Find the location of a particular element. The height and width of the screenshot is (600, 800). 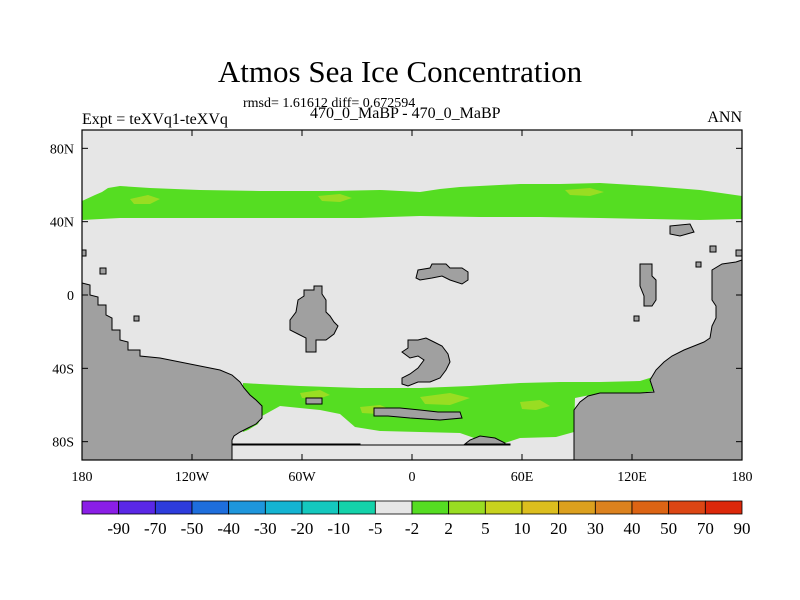

colorbar-label: 2 is located at coordinates (448, 528).